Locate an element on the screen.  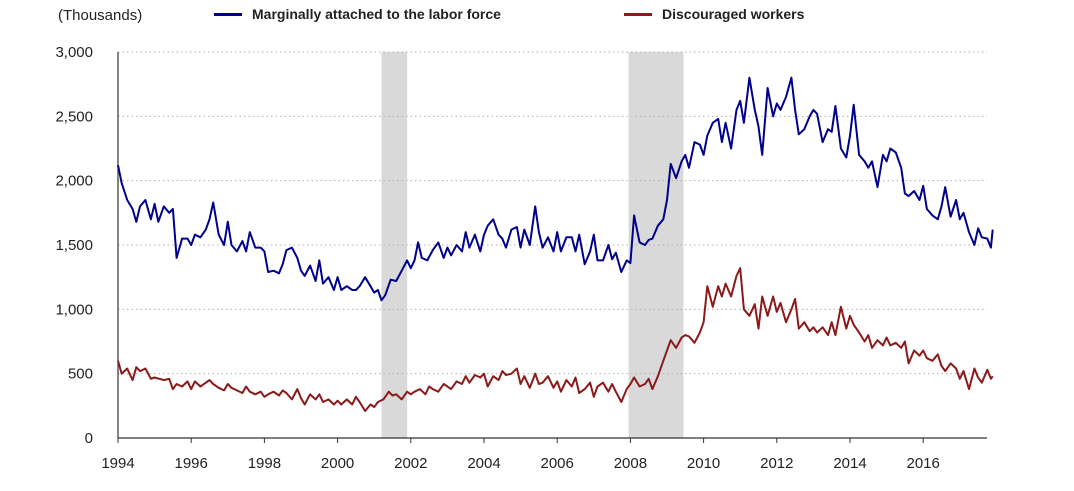
y-tick-label: 3,000 is located at coordinates (74, 52).